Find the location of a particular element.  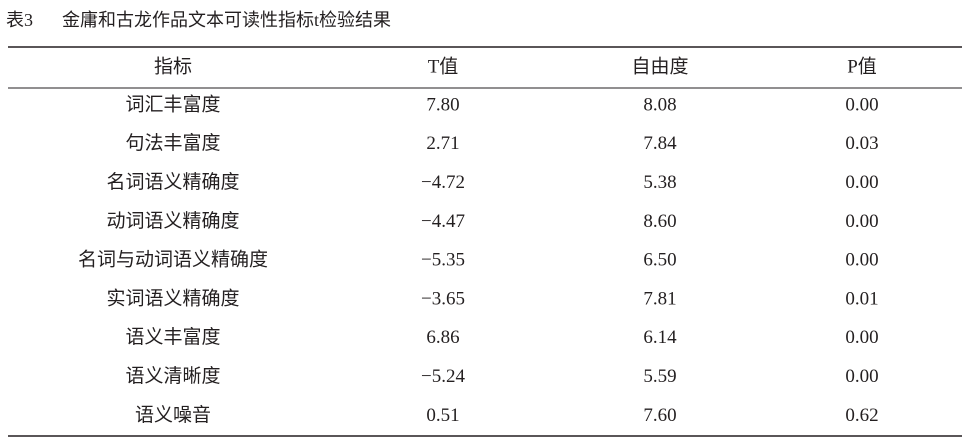

row-label: 实词语义精确度 is located at coordinates (172, 298).